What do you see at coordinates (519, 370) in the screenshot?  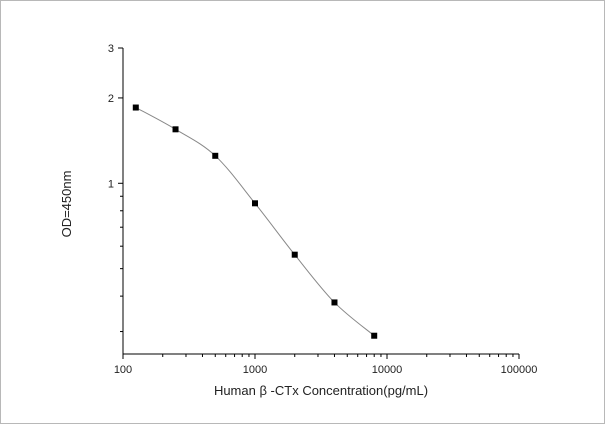 I see `x-tick-label: 100000` at bounding box center [519, 370].